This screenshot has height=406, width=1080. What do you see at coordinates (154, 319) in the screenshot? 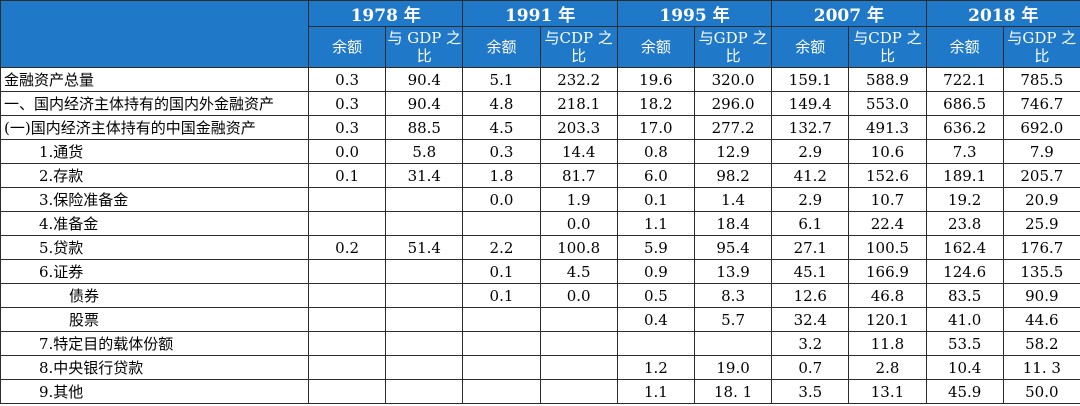
I see `row-label: 股票` at bounding box center [154, 319].